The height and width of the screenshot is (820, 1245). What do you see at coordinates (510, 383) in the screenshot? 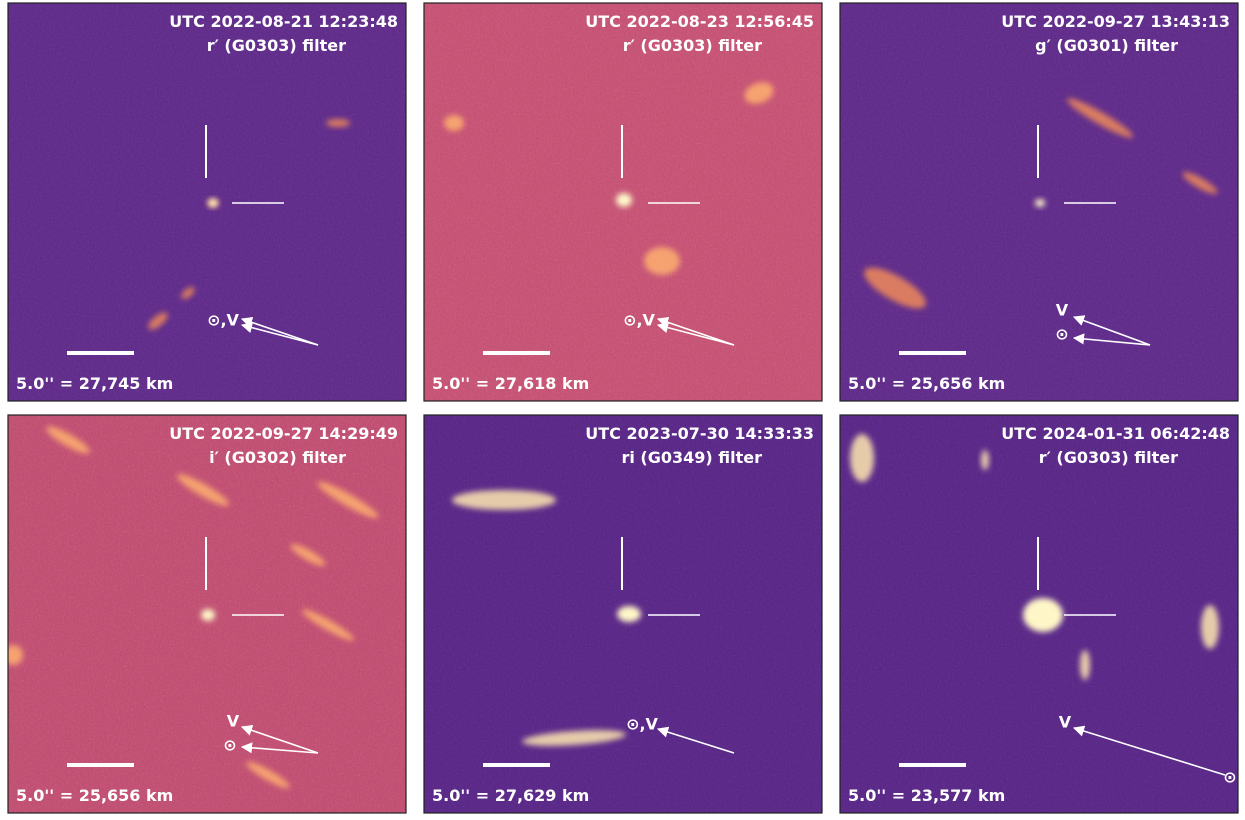
I see `scale-label: 5.0'' = 27,618 km` at bounding box center [510, 383].